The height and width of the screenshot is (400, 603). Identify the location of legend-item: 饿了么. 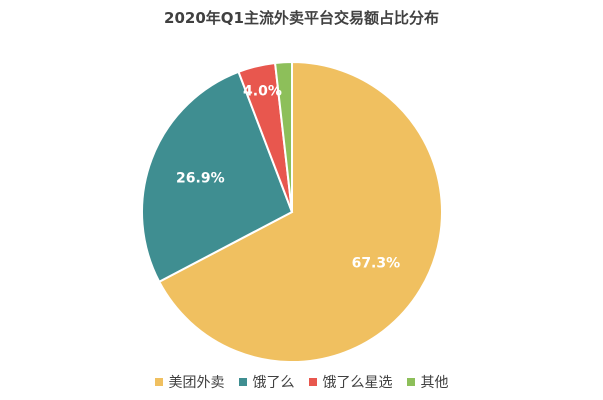
(266, 382).